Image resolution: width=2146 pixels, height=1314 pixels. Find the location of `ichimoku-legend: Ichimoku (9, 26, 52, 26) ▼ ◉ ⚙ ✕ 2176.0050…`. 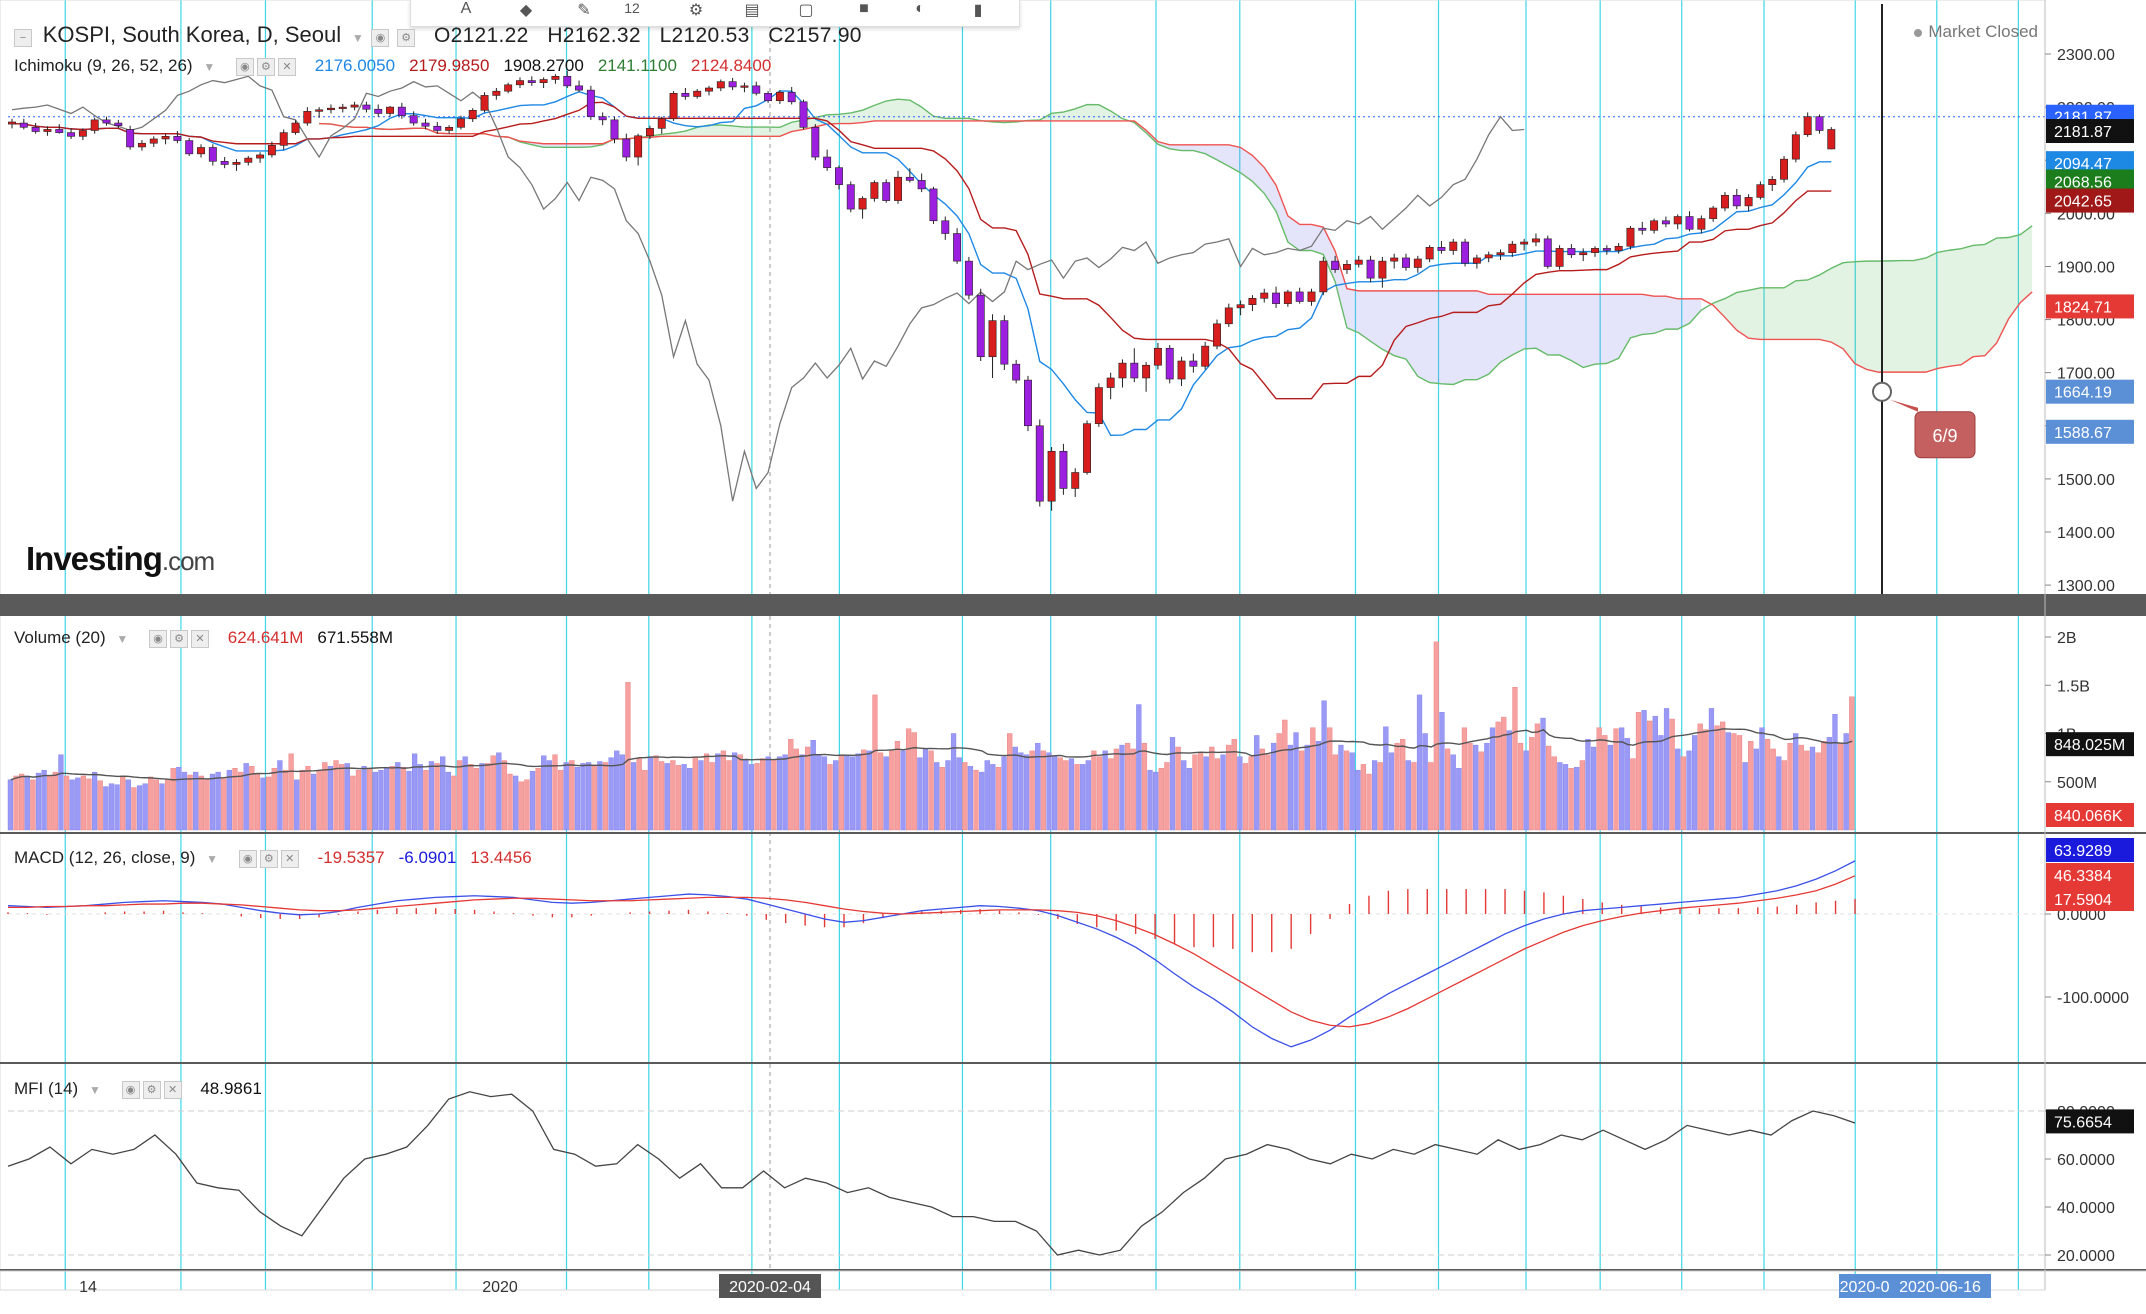

ichimoku-legend: Ichimoku (9, 26, 52, 26) ▼ ◉ ⚙ ✕ 2176.0050… is located at coordinates (392, 66).